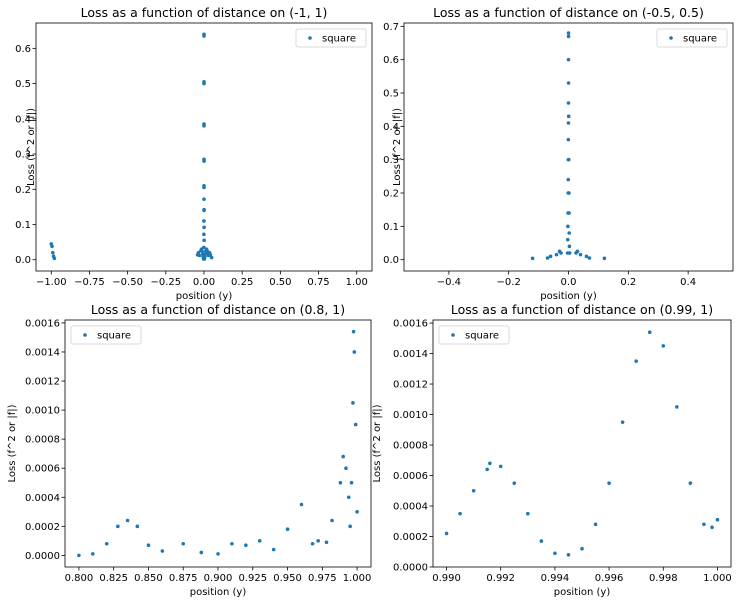 Image resolution: width=743 pixels, height=604 pixels. I want to click on y-tick-label: 0.0008, so click(410, 446).